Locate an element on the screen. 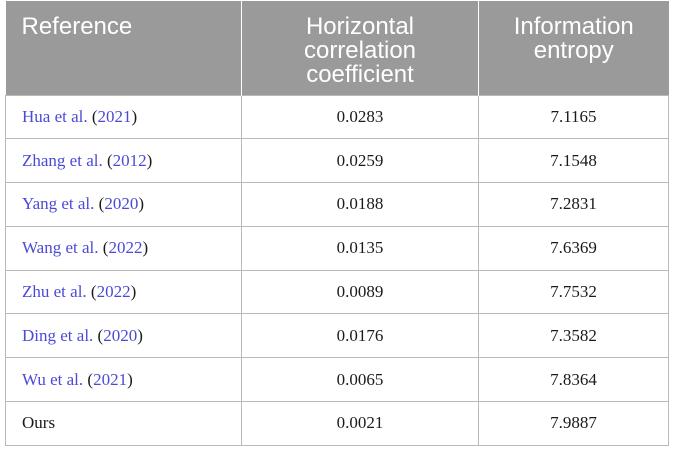 This screenshot has height=449, width=673. table-row: Yang et al. (2020) 0.0188 7.2831 is located at coordinates (337, 204).